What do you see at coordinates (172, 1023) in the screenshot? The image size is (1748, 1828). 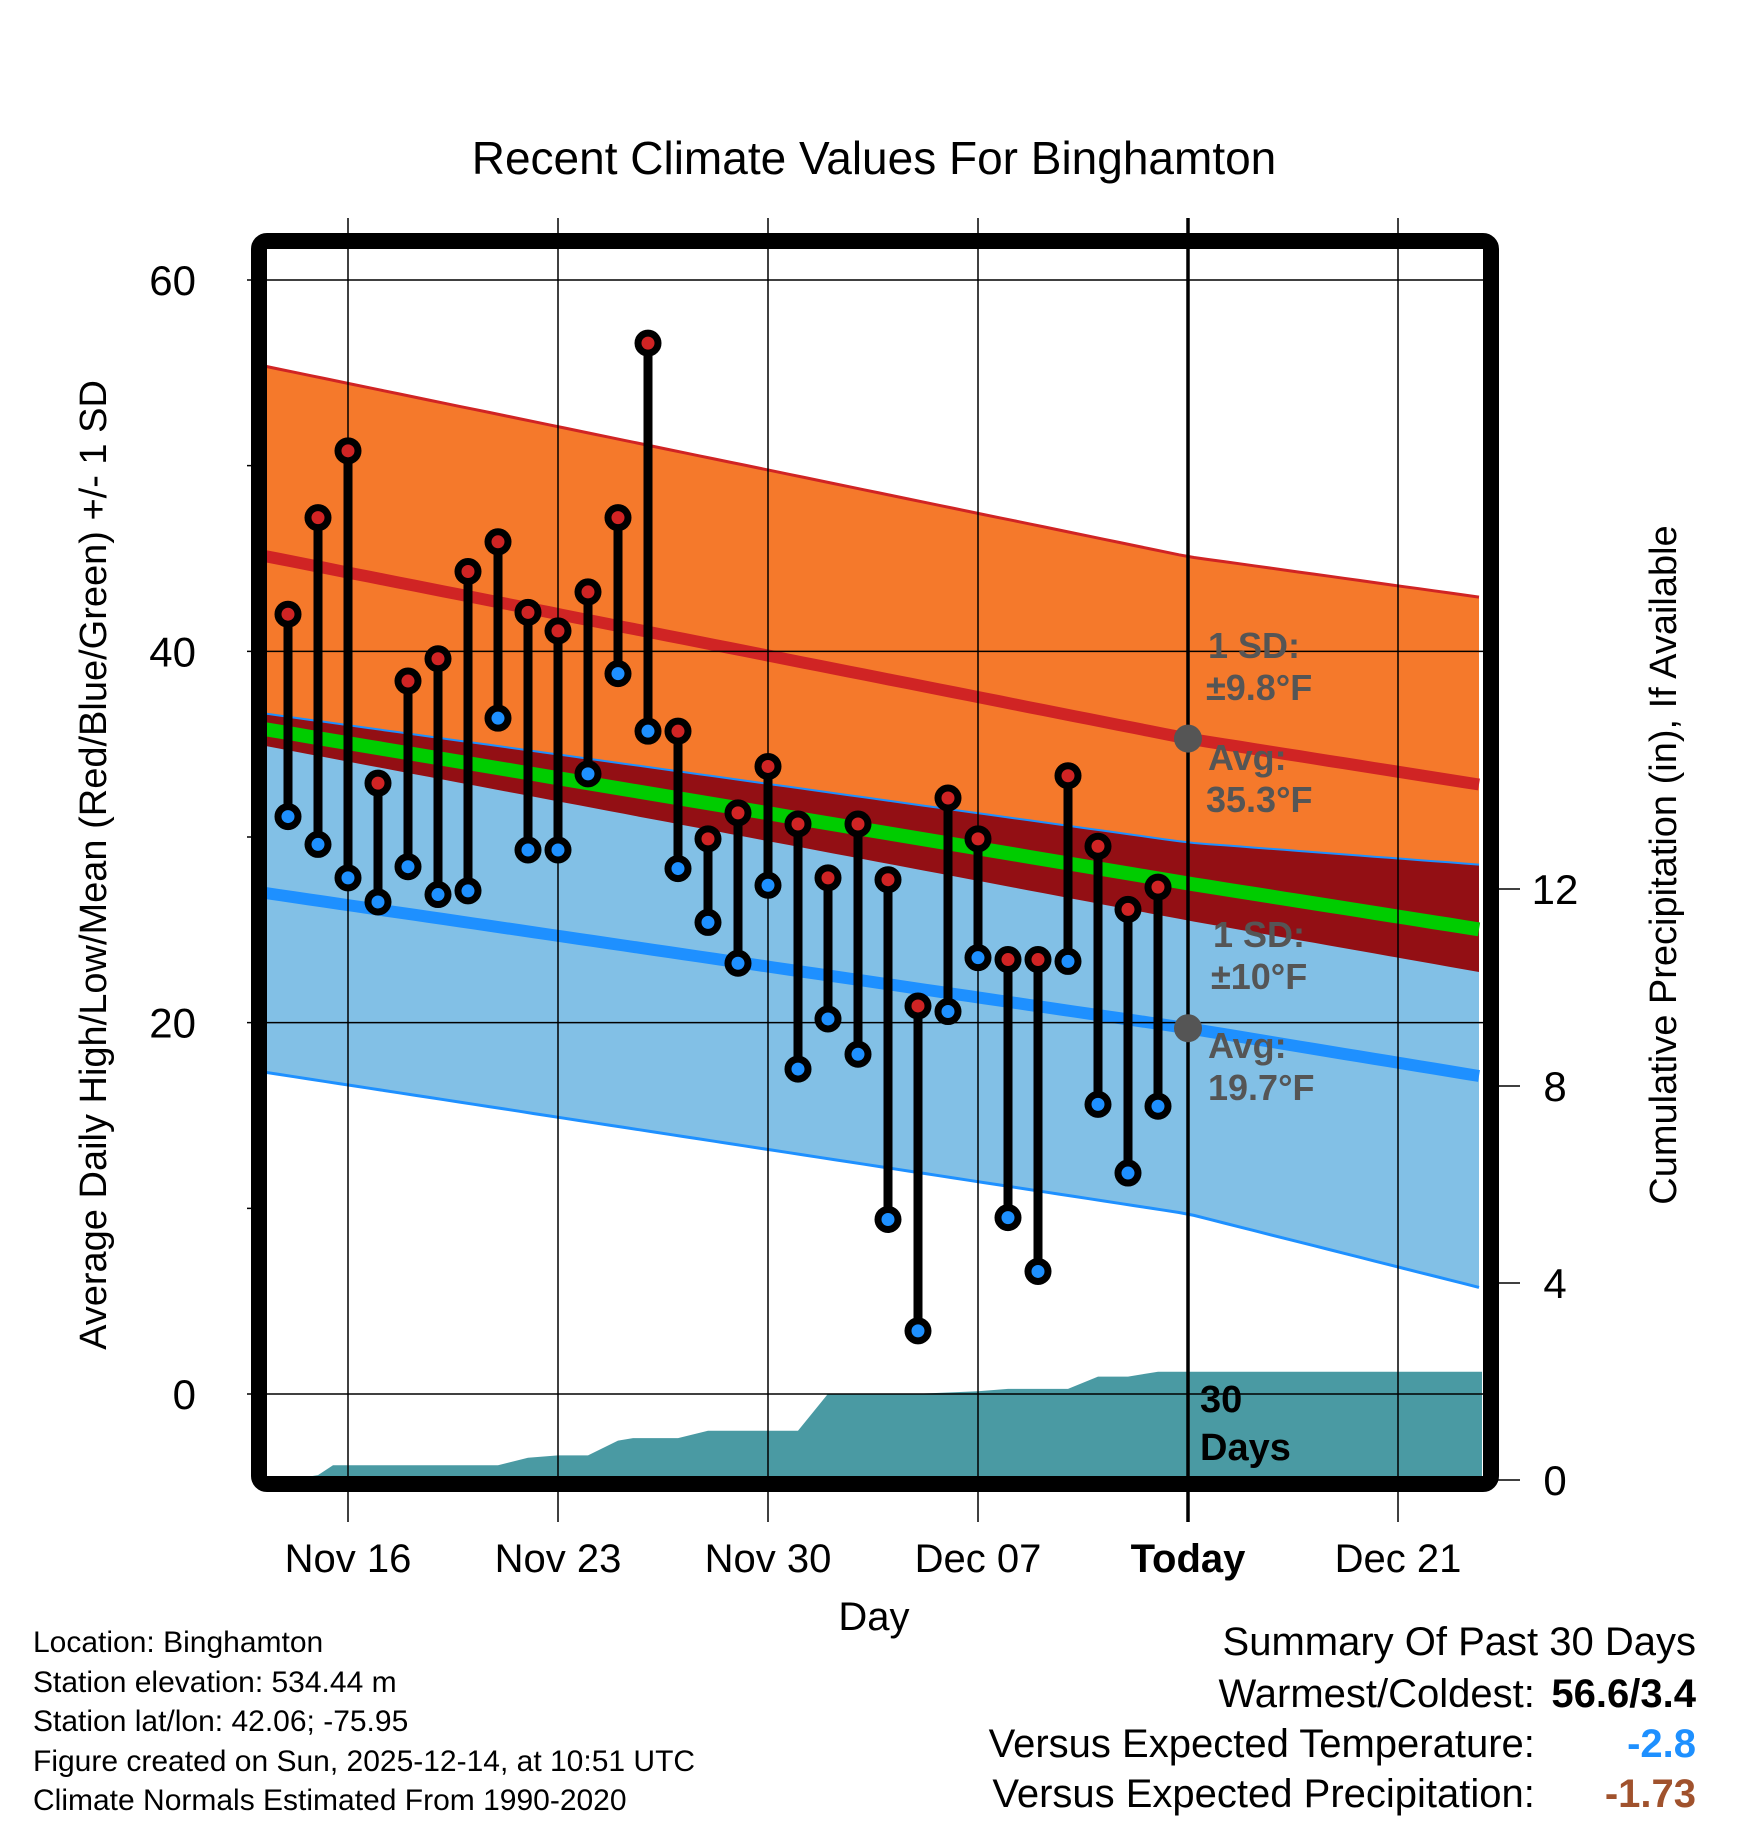 I see `y-tick-label: 20` at bounding box center [172, 1023].